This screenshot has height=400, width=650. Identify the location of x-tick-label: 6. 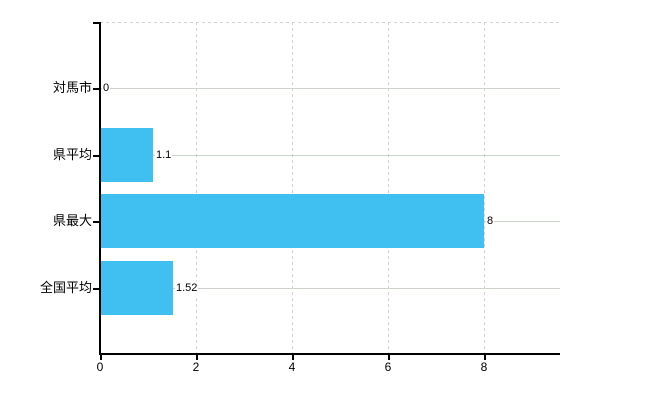
(388, 367).